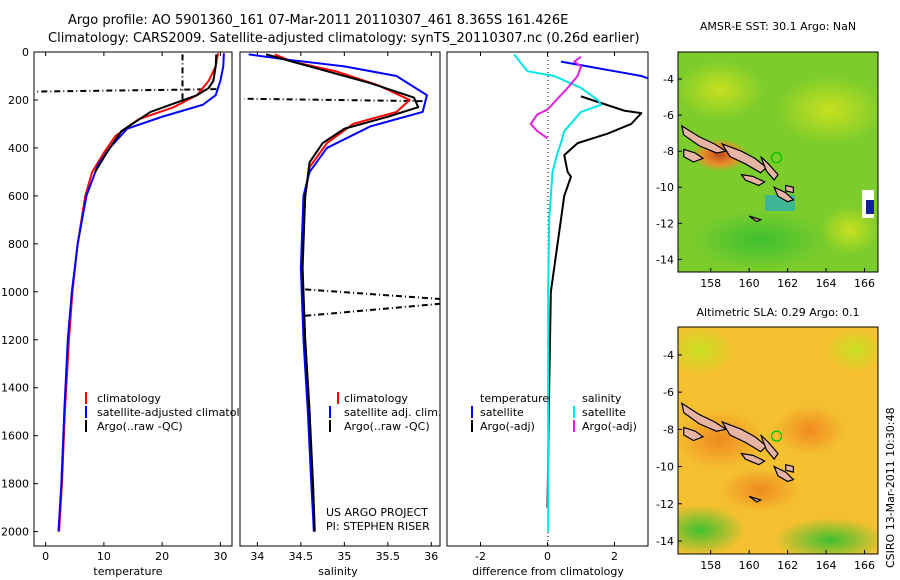  I want to click on temperature-ytick-label: 600, so click(18, 196).